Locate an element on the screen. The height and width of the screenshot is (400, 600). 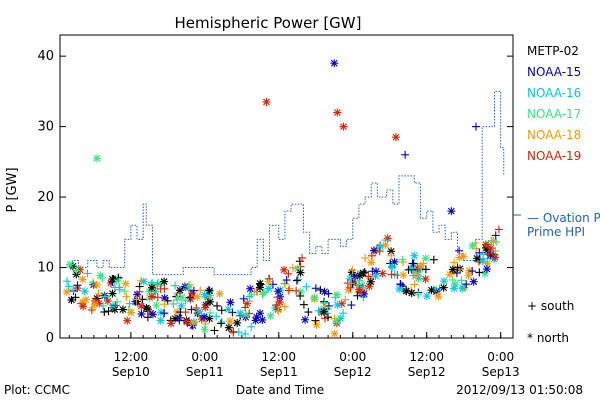
ovation-legend-label: — Ovation Prime HPI is located at coordinates (563, 218).